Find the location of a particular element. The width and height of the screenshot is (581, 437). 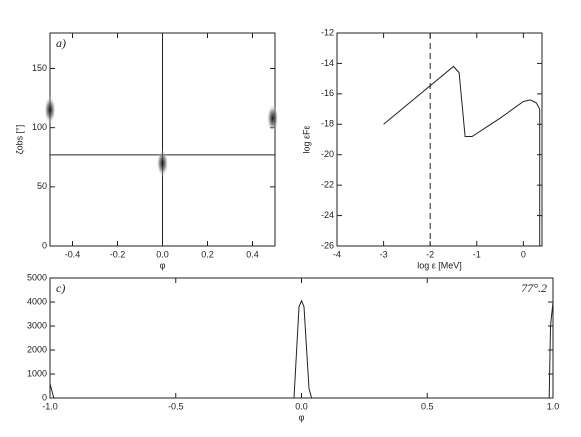

x-tick-label: 0.4 is located at coordinates (252, 254).